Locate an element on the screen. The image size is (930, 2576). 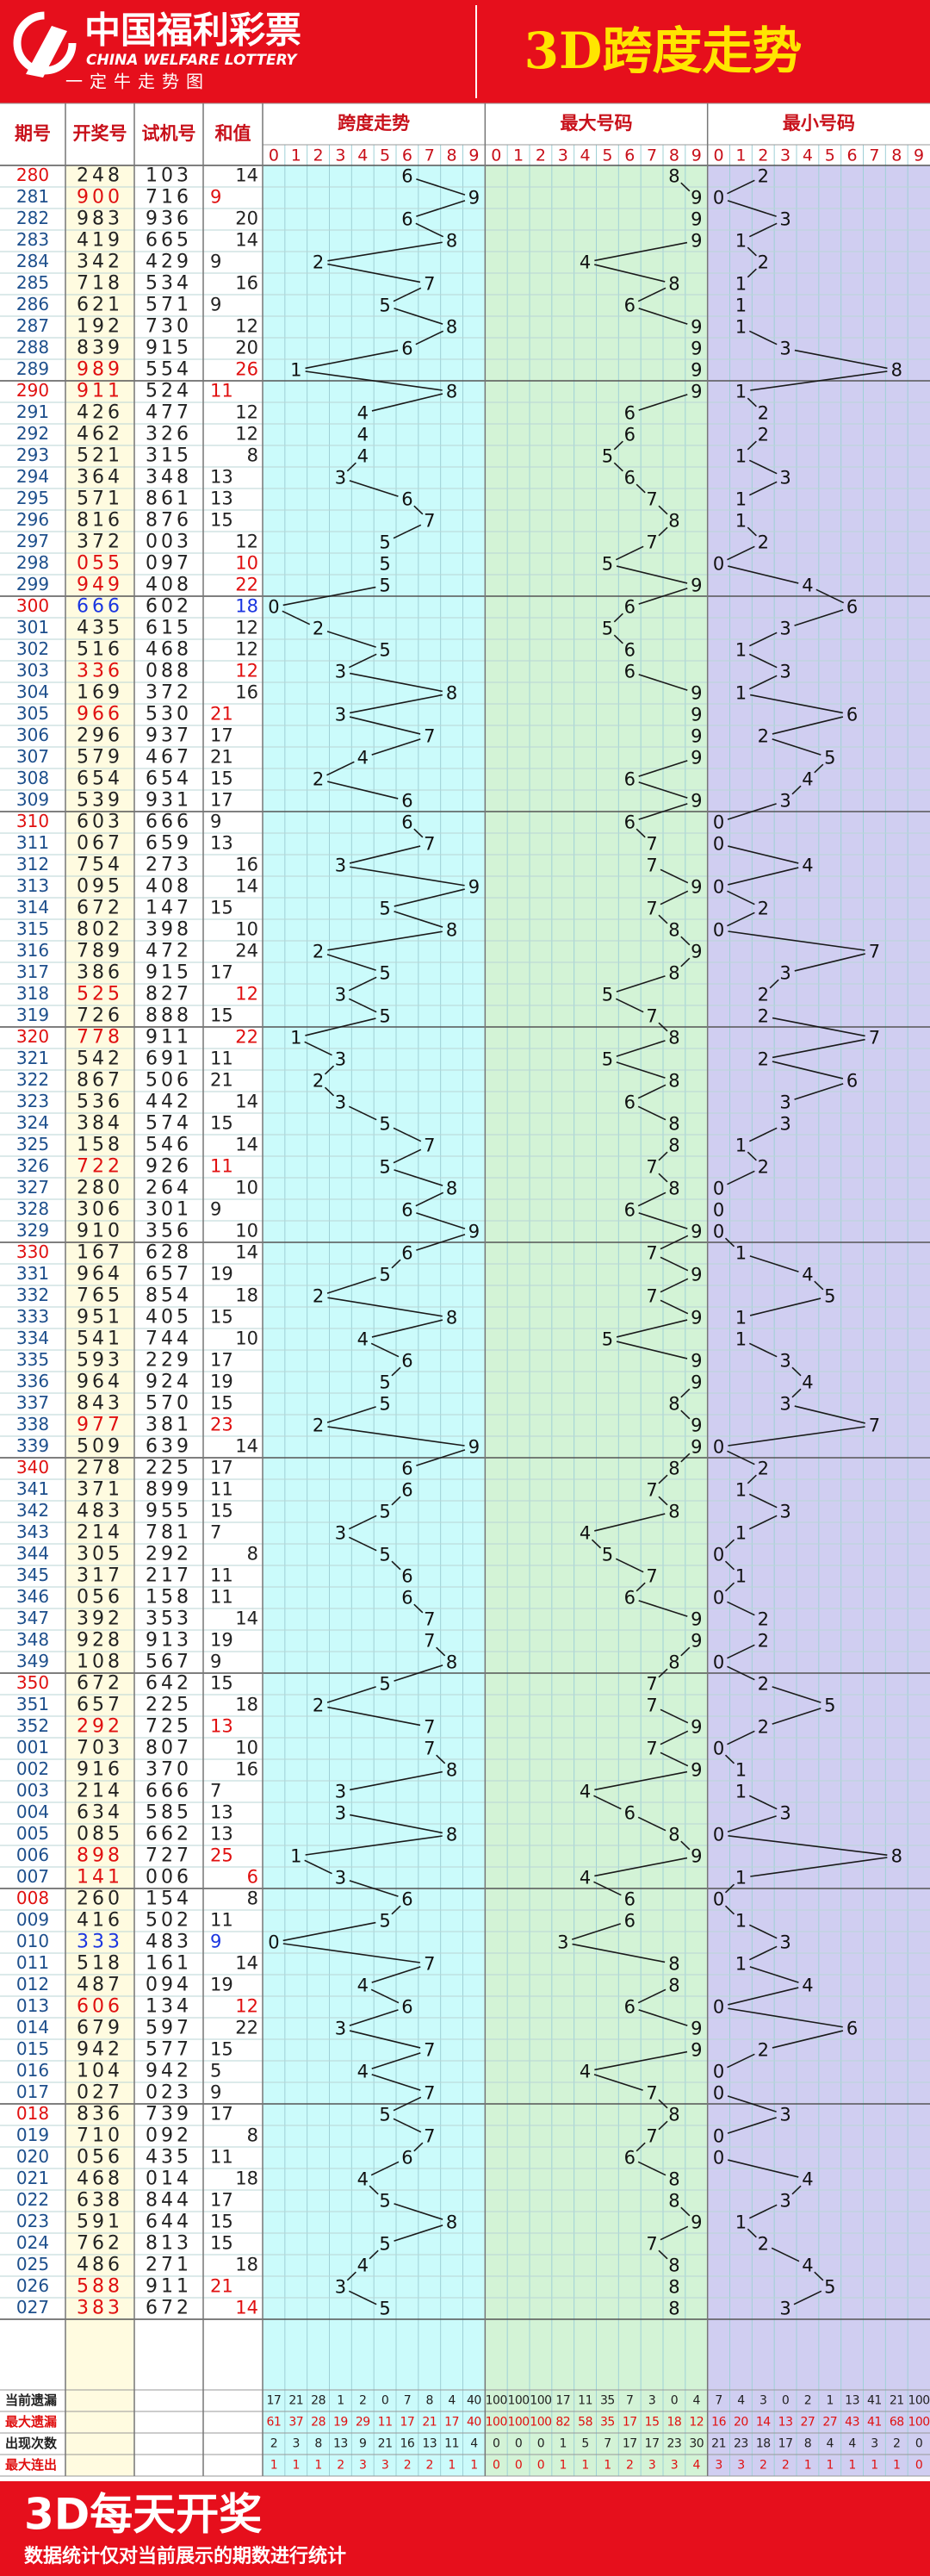
sum-value: 15 is located at coordinates (222, 1684).